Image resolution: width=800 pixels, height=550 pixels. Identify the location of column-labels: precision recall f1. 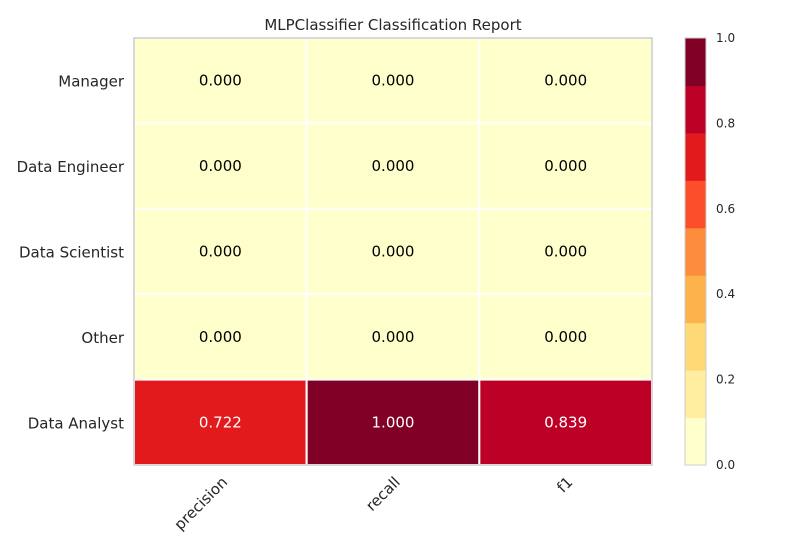
(374, 503).